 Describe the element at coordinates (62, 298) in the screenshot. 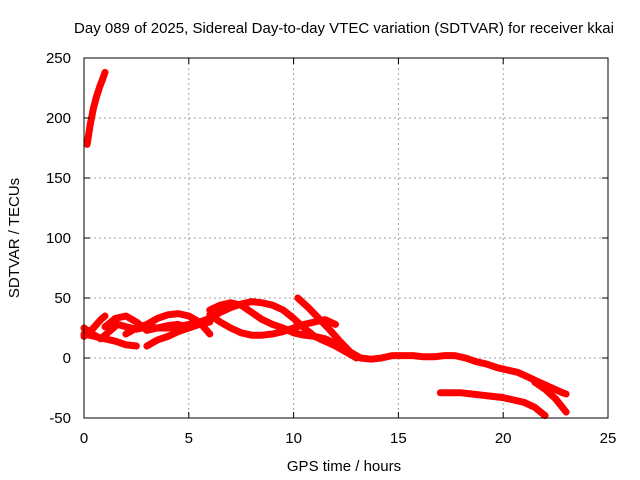

I see `y-tick-label: 50` at that location.